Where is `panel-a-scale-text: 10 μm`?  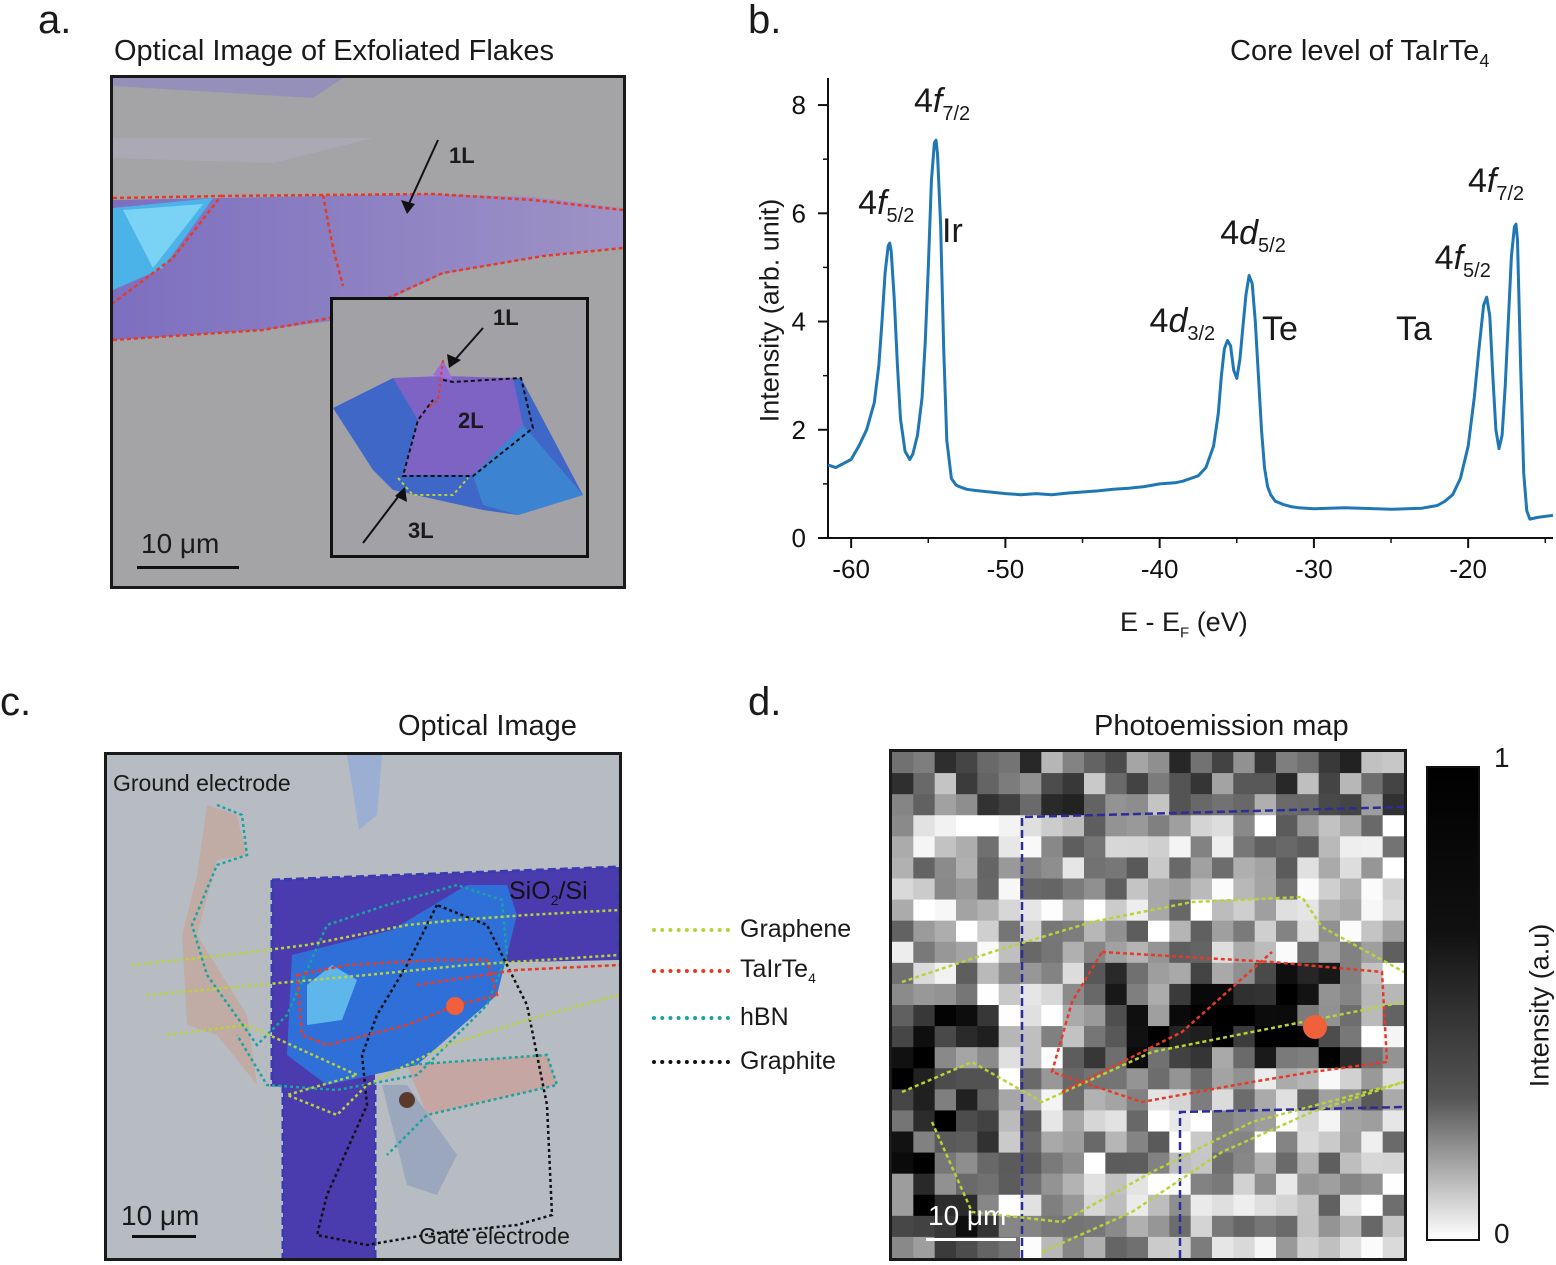 panel-a-scale-text: 10 μm is located at coordinates (180, 543).